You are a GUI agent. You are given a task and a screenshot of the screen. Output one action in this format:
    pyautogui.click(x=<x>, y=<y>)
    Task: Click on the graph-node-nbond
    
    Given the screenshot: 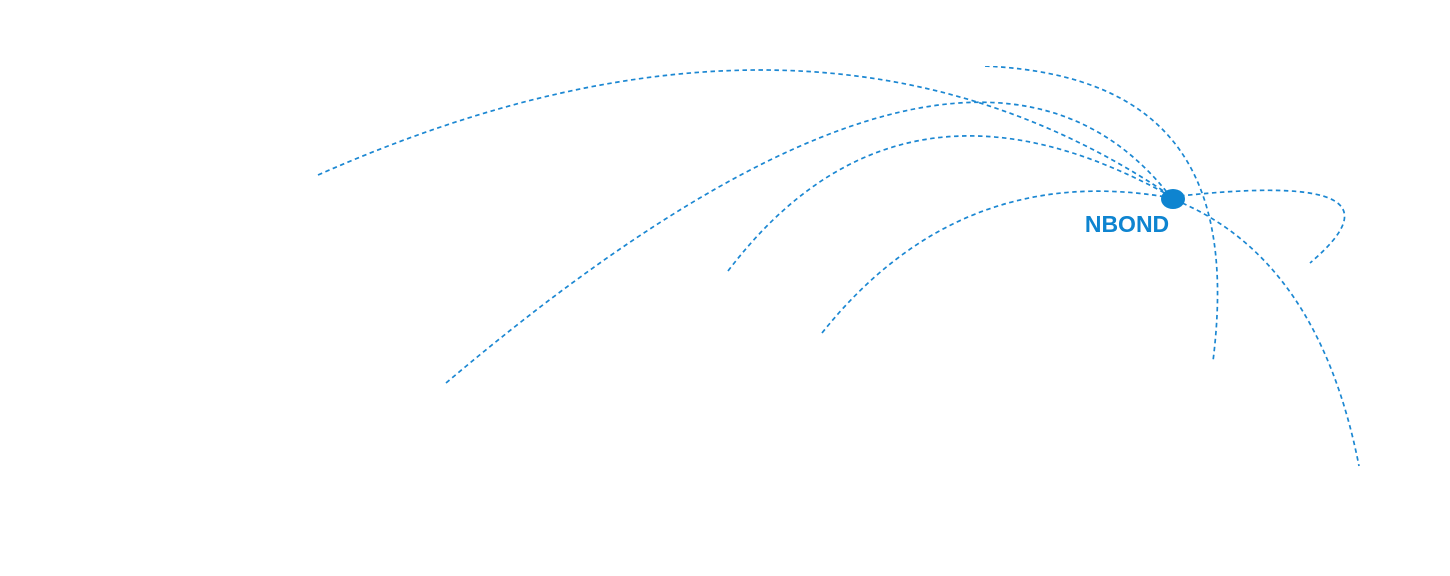 What is the action you would take?
    pyautogui.click(x=1173, y=199)
    